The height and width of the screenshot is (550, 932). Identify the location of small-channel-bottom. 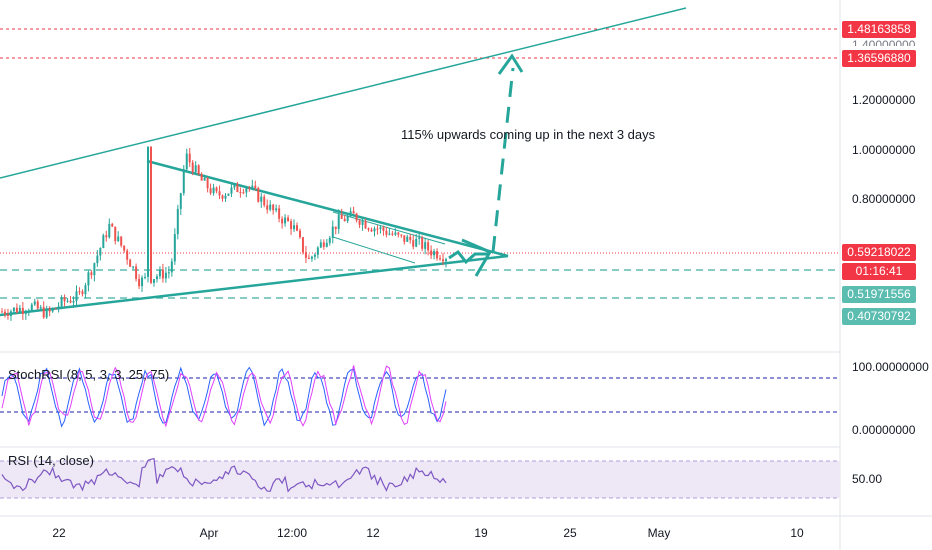
(374, 250).